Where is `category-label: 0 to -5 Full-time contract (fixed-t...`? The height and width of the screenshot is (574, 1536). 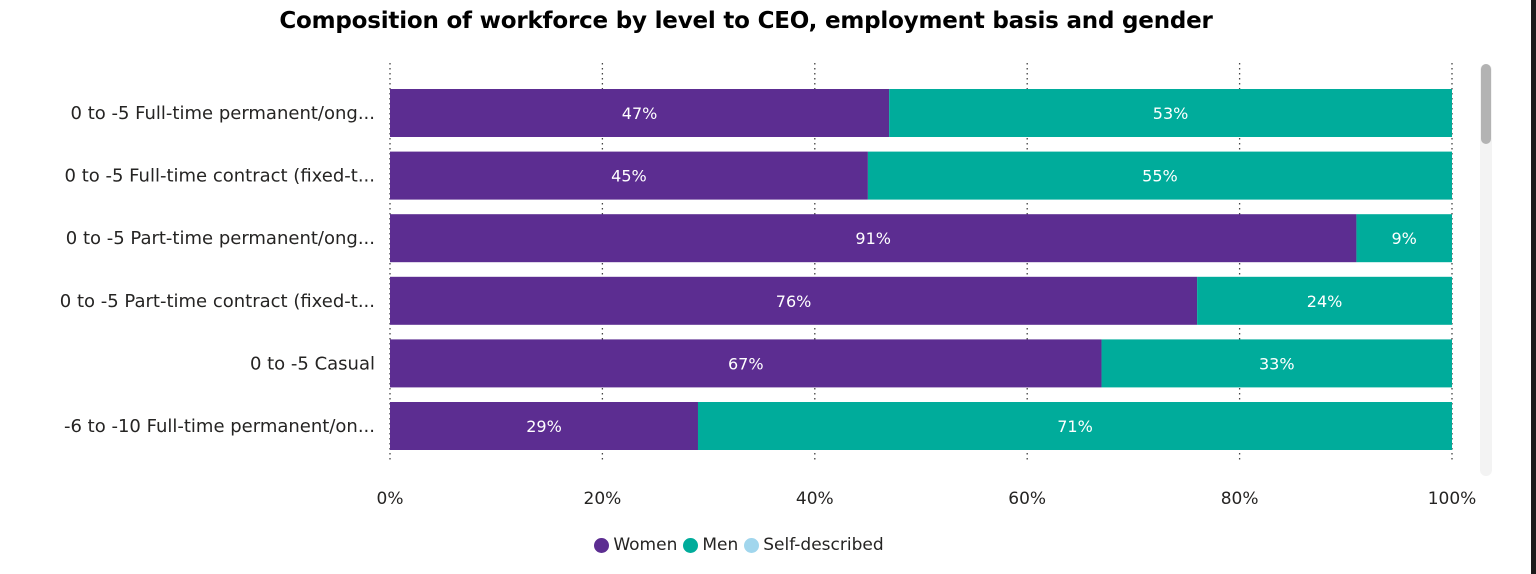 category-label: 0 to -5 Full-time contract (fixed-t... is located at coordinates (220, 176).